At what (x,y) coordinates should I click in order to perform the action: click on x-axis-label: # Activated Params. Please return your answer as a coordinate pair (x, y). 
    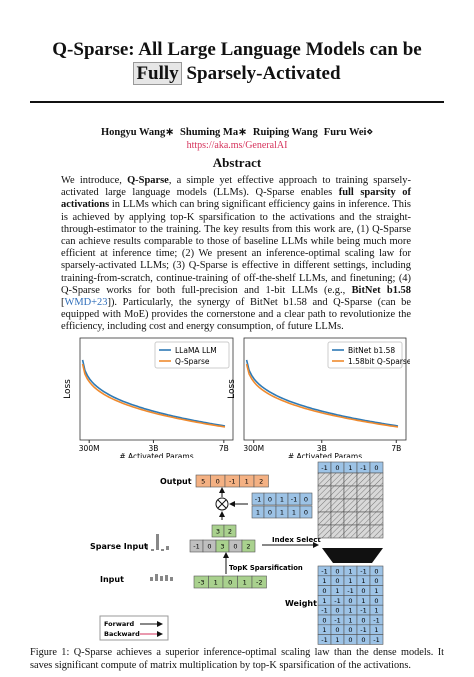
    Looking at the image, I should click on (325, 455).